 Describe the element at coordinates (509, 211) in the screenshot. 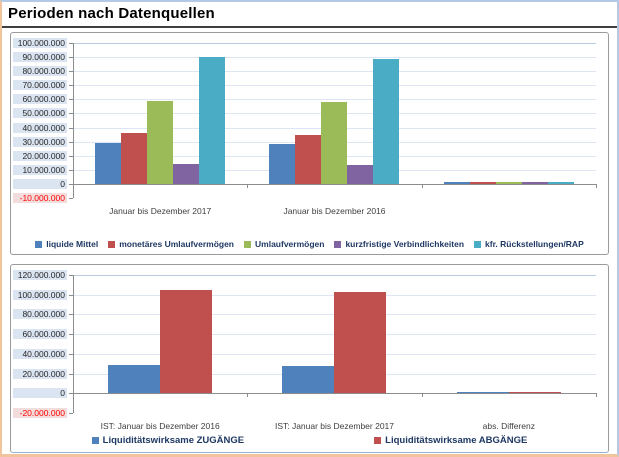

I see `x-category-label` at that location.